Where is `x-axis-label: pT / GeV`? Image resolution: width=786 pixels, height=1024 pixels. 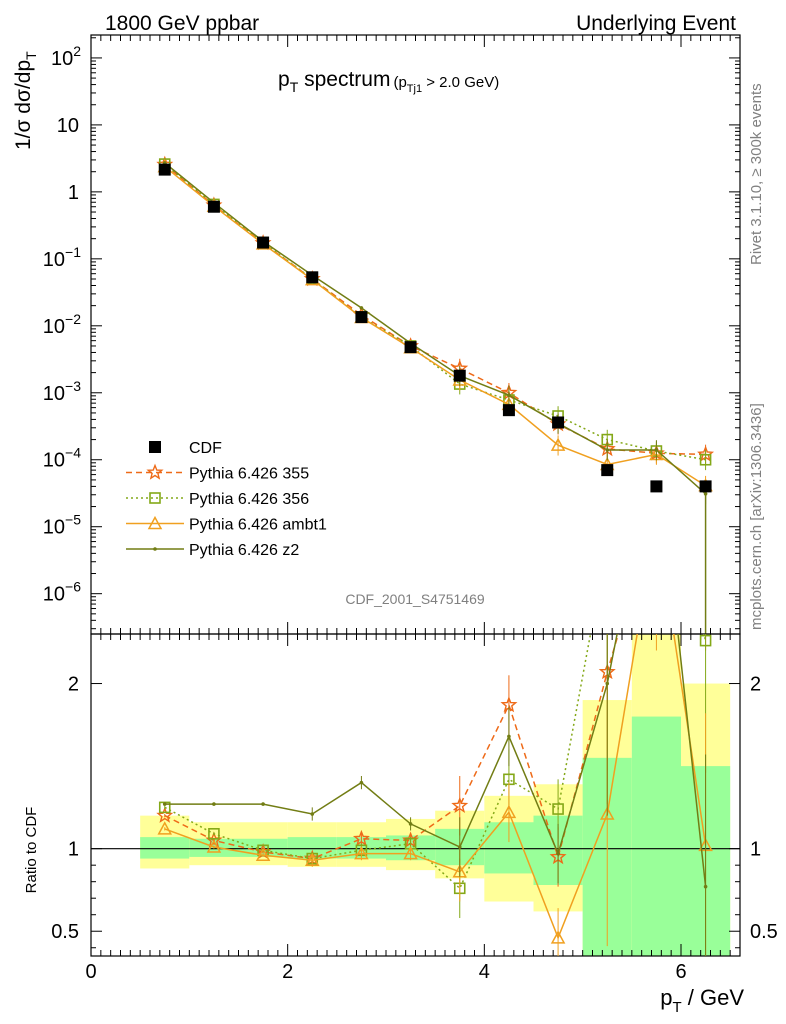 x-axis-label: pT / GeV is located at coordinates (702, 1000).